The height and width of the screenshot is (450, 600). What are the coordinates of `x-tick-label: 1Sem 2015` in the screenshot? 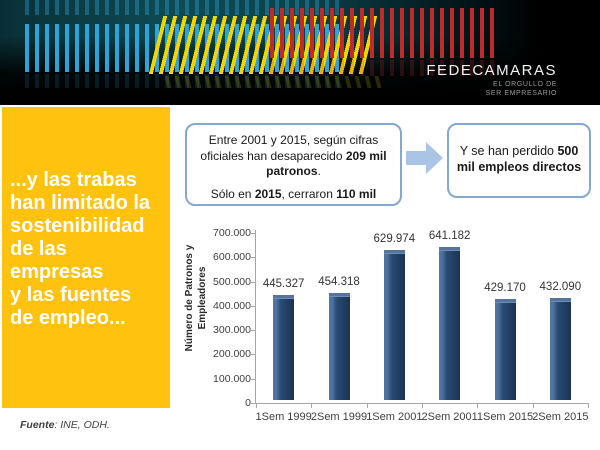 It's located at (505, 417).